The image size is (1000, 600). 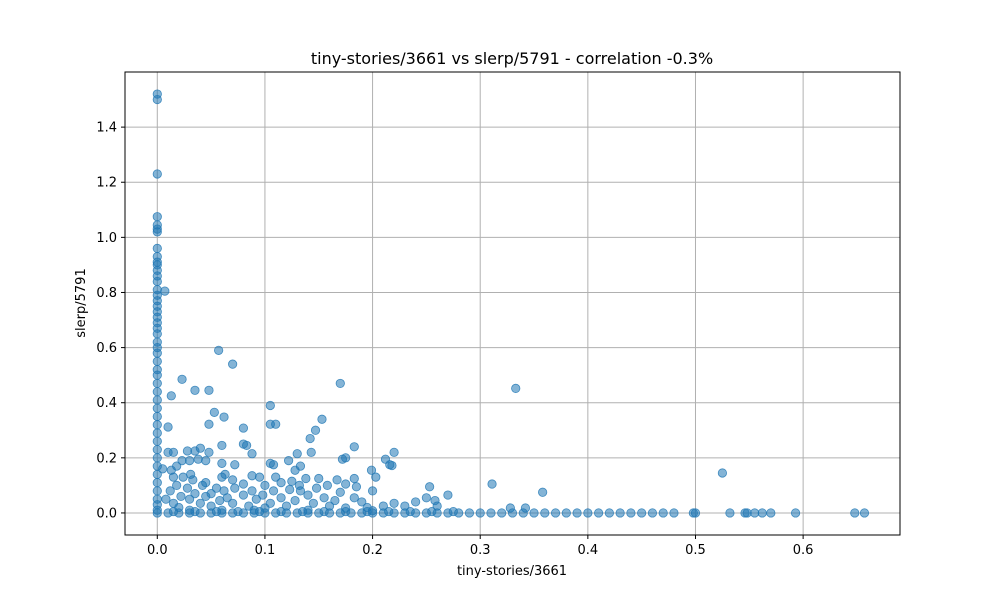 I want to click on y-tick-label: 0.0, so click(x=106, y=513).